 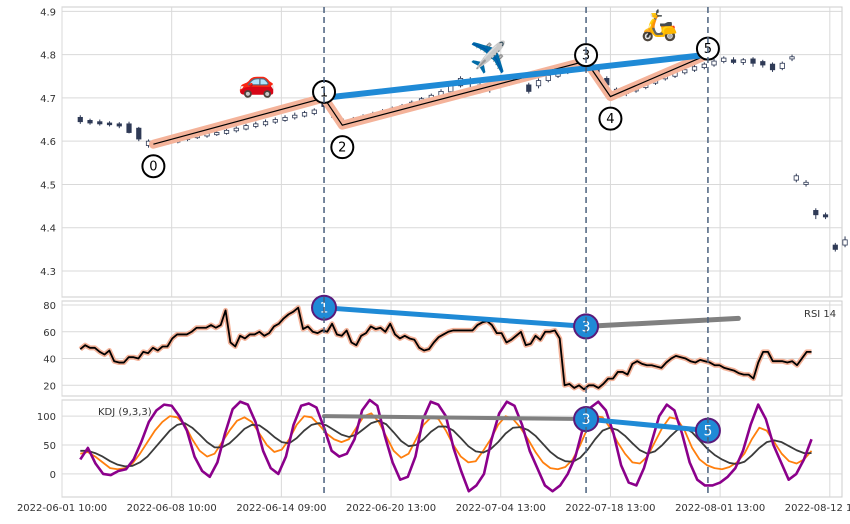 What do you see at coordinates (49, 333) in the screenshot?
I see `rsi-y-tick-label: 60` at bounding box center [49, 333].